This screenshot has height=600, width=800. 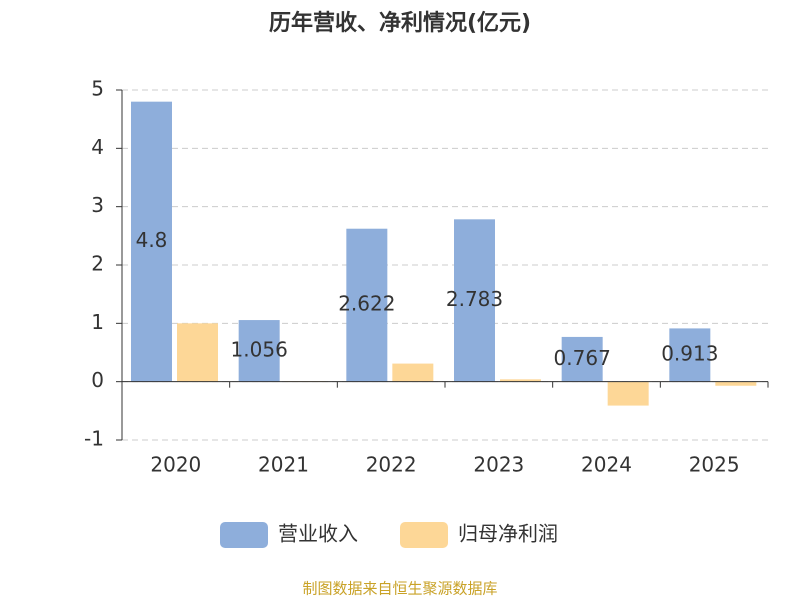 What do you see at coordinates (94, 439) in the screenshot?
I see `y-tick-label: -1` at bounding box center [94, 439].